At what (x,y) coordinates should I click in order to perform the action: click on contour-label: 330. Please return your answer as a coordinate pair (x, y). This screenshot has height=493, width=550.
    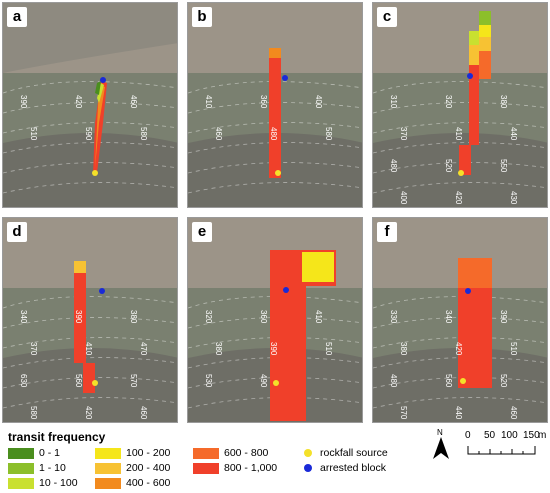
    Looking at the image, I should click on (393, 317).